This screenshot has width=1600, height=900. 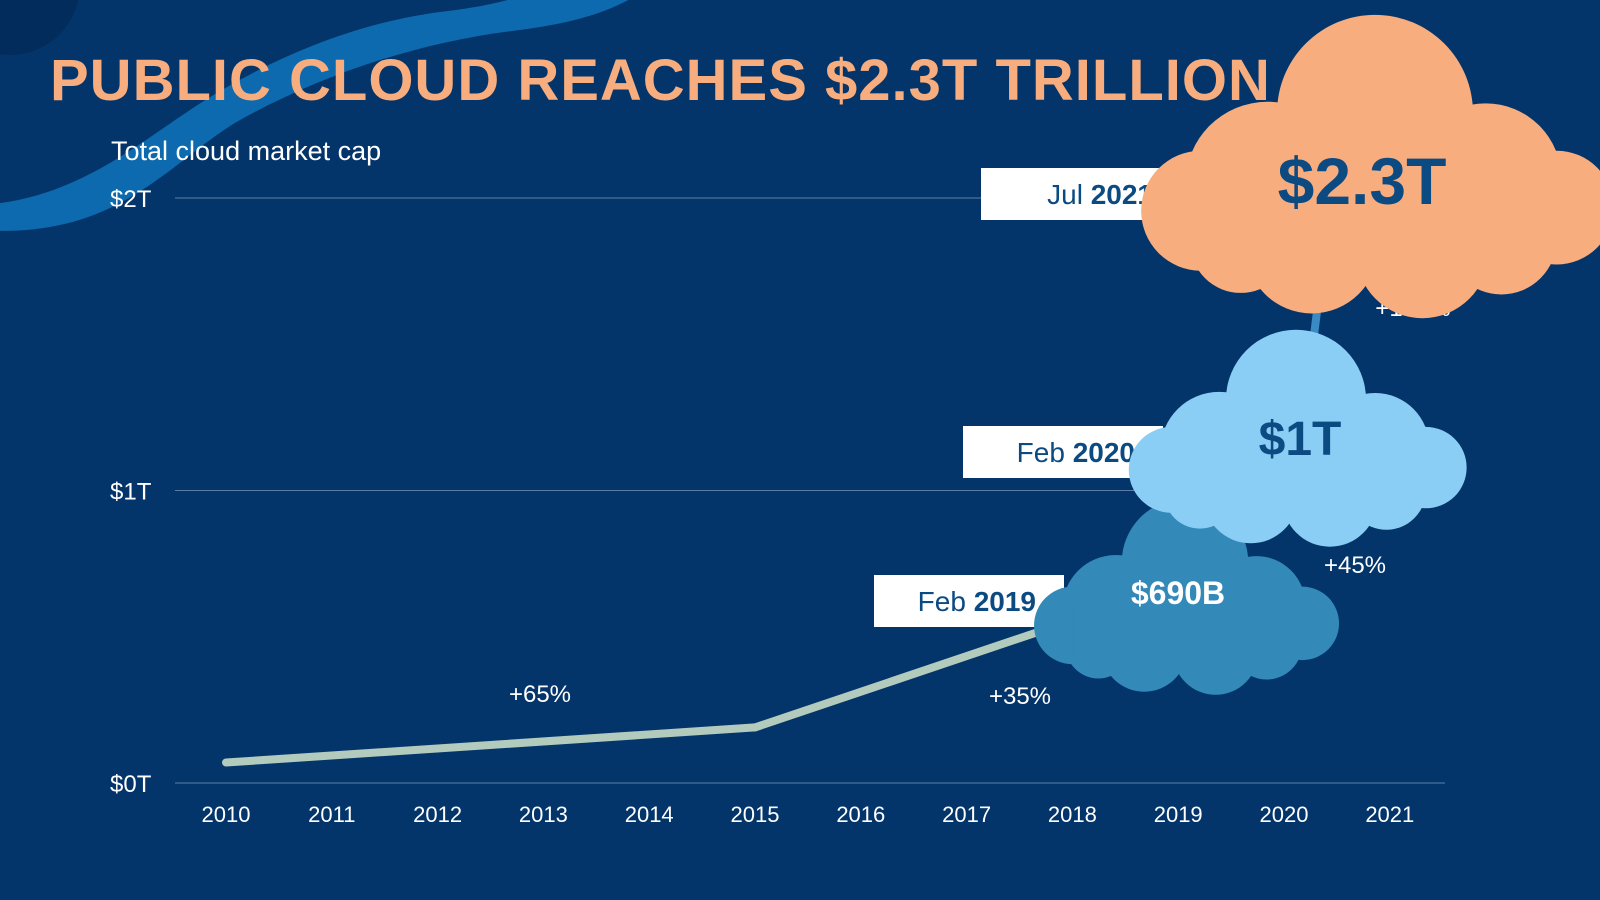 I want to click on x-tick-label: 2014, so click(x=649, y=814).